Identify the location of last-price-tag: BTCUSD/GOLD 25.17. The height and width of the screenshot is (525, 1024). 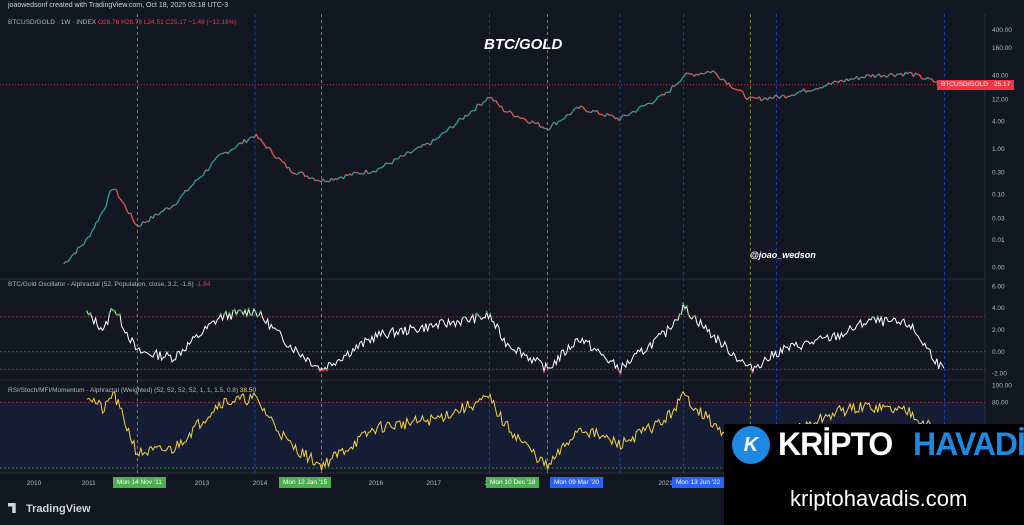
(976, 84).